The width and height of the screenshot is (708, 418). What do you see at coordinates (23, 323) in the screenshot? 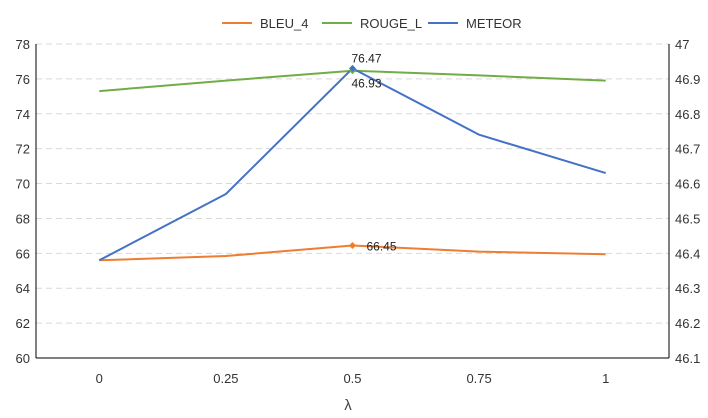
I see `left-tick-label: 62` at bounding box center [23, 323].